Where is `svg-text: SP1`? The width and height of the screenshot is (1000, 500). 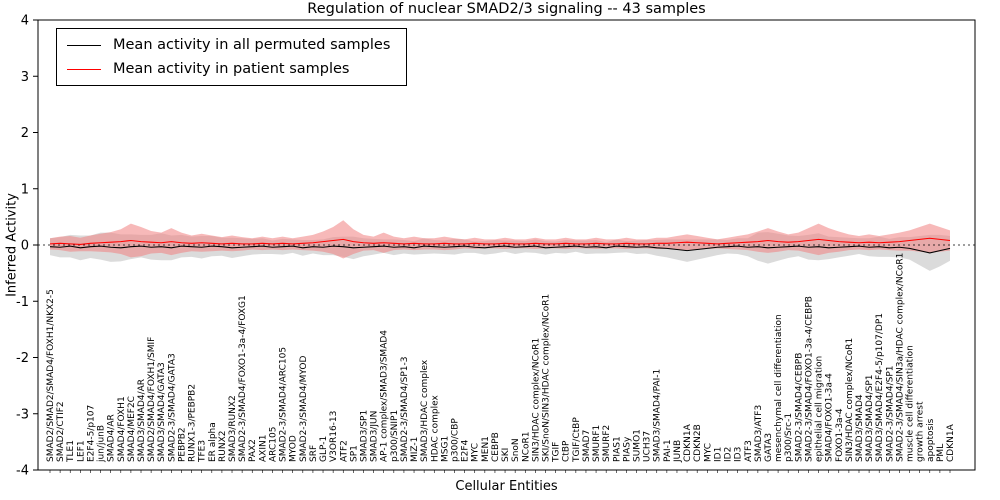 svg-text: SP1 is located at coordinates (354, 453).